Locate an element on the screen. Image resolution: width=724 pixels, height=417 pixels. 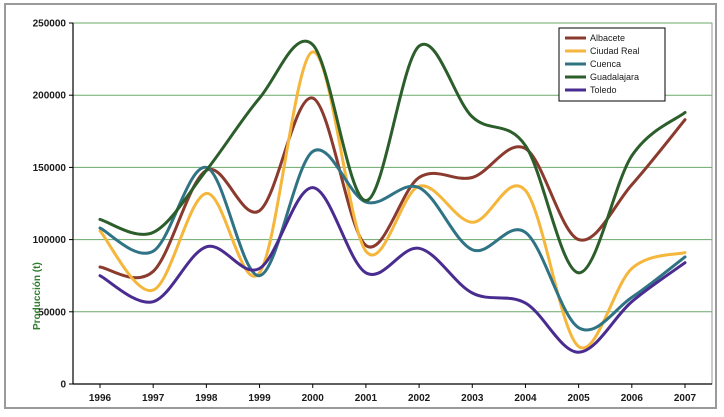
x-tick-label: 2003 is located at coordinates (472, 398).